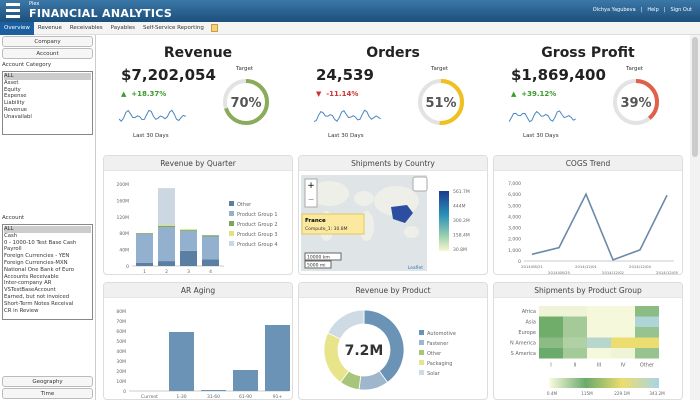 The height and width of the screenshot is (400, 700). Describe the element at coordinates (123, 185) in the screenshot. I see `y-tick-label: 200M` at that location.